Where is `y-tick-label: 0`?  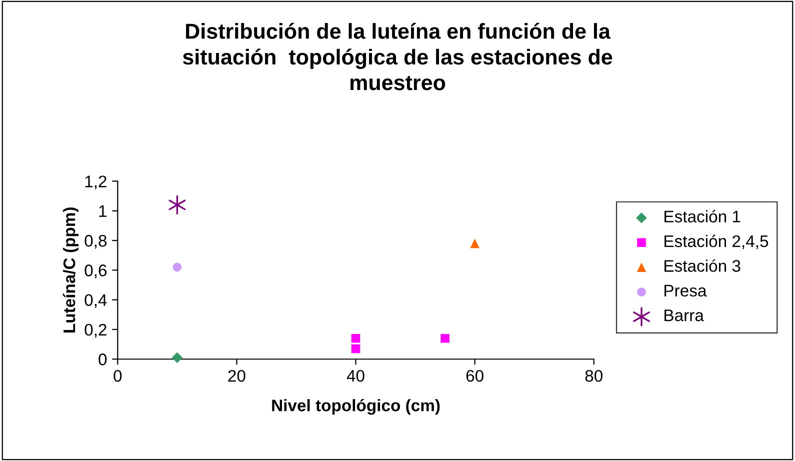
y-tick-label: 0 is located at coordinates (102, 360).